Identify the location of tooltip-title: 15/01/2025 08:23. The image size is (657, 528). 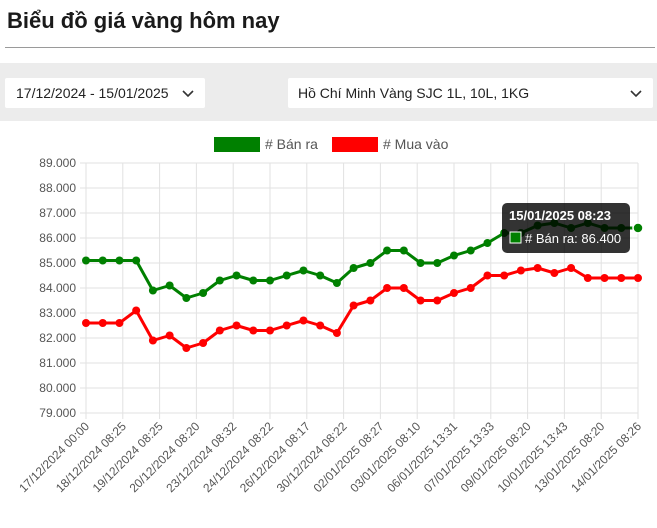
(560, 215).